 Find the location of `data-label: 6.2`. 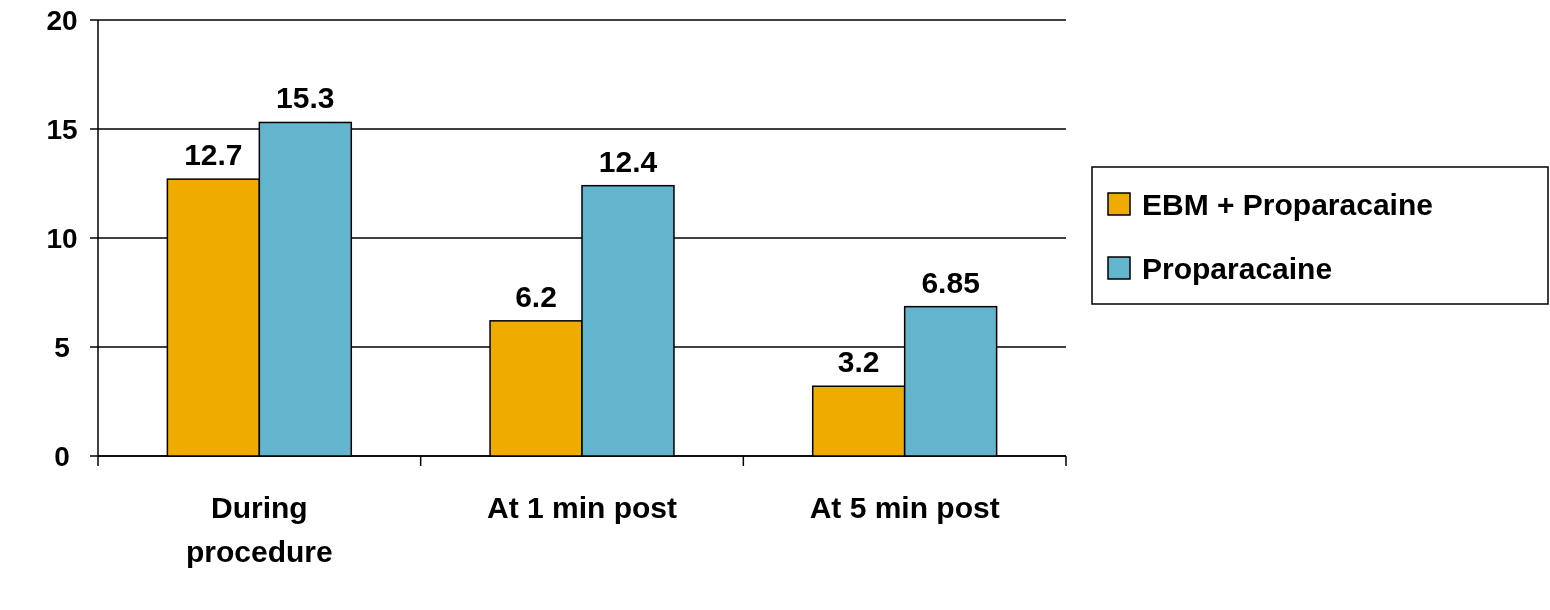

data-label: 6.2 is located at coordinates (536, 296).